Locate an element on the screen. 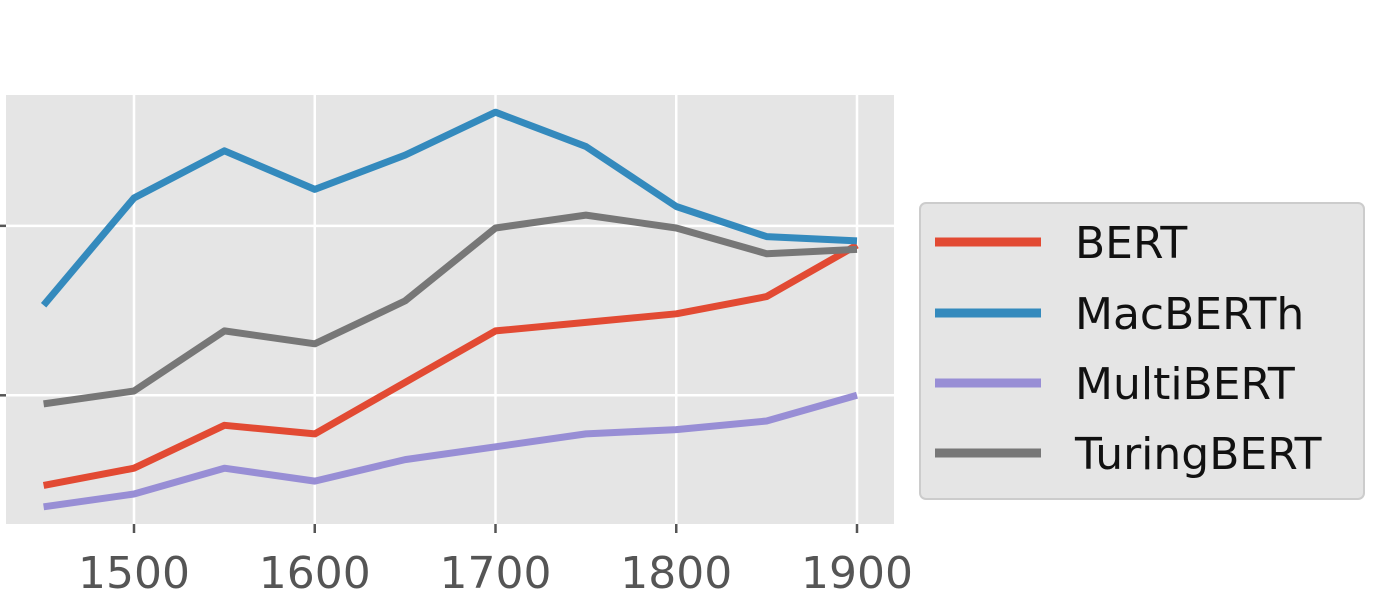 This screenshot has width=1380, height=610. legend-item-bert: BERT is located at coordinates (1061, 243).